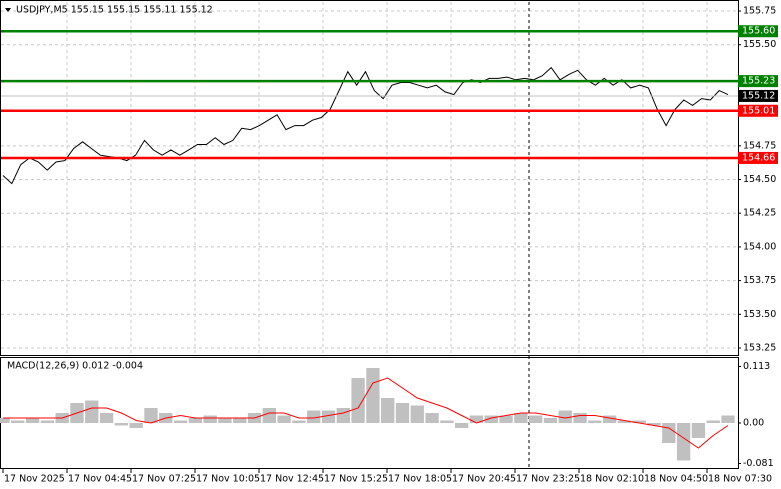 The image size is (781, 489). What do you see at coordinates (759, 246) in the screenshot?
I see `y-tick-label: 154.00` at bounding box center [759, 246].